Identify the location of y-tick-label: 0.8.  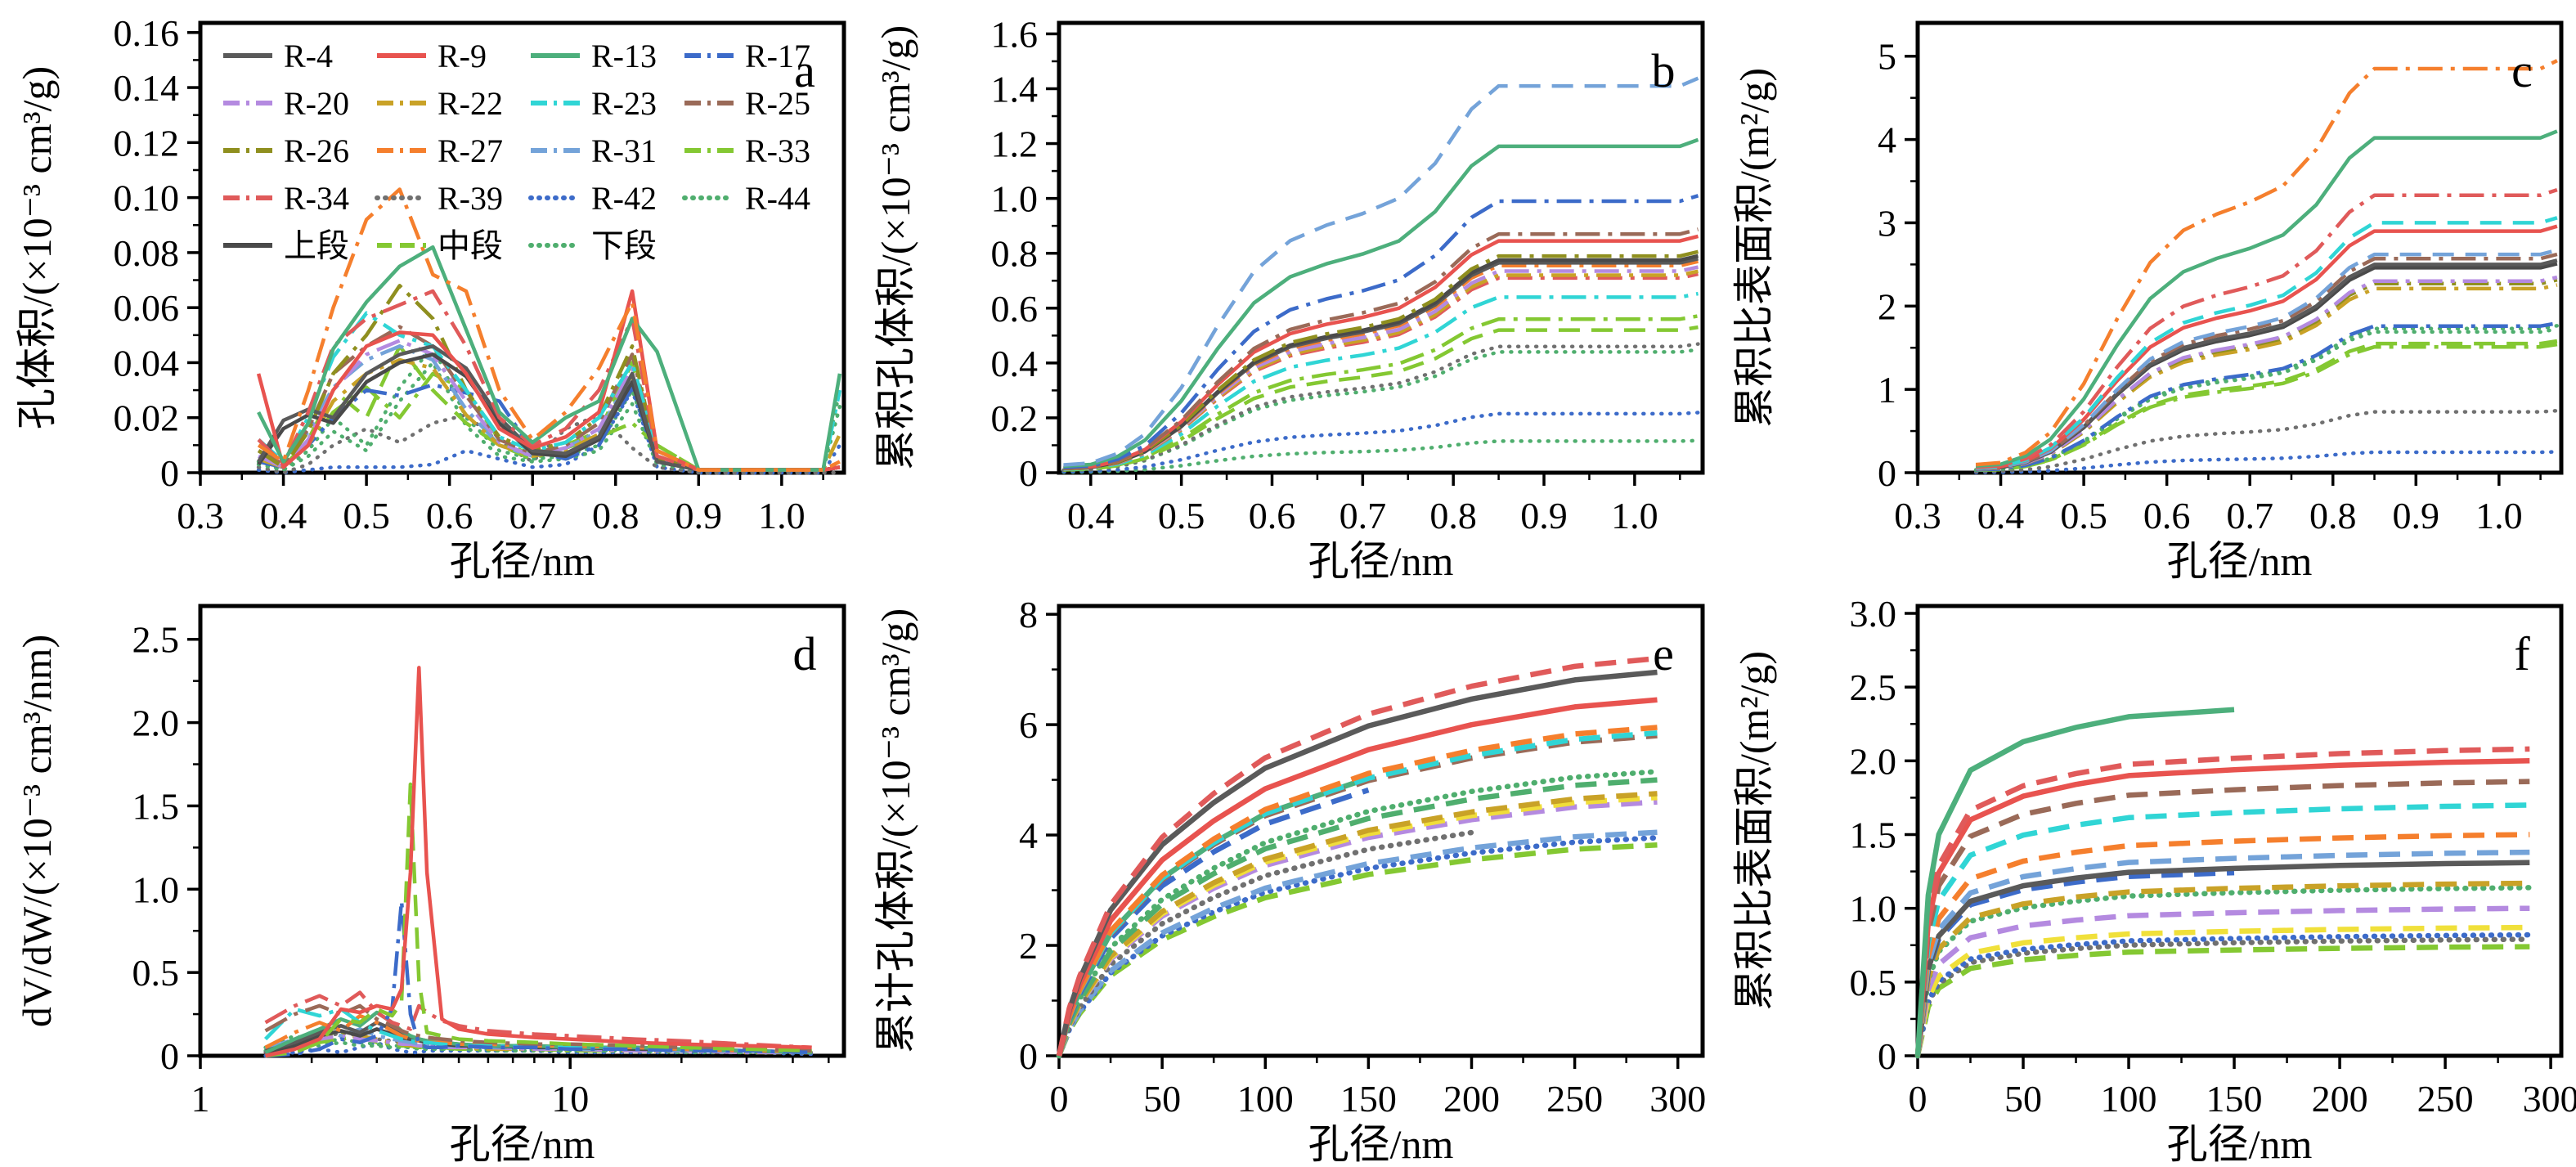
(1015, 254).